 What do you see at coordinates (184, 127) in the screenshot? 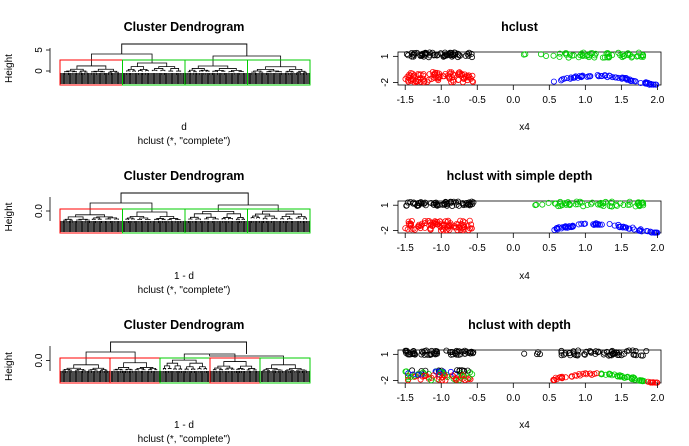
I see `x-axis-label: d` at bounding box center [184, 127].